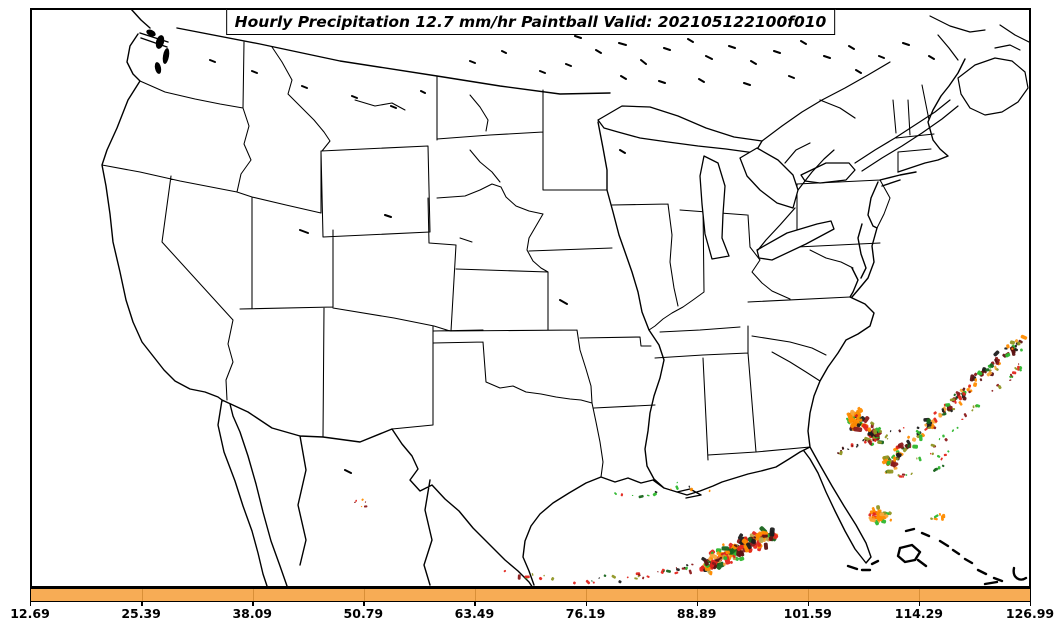 This screenshot has width=1062, height=632. Describe the element at coordinates (585, 613) in the screenshot. I see `colorbar-tick-label: 76.19` at that location.